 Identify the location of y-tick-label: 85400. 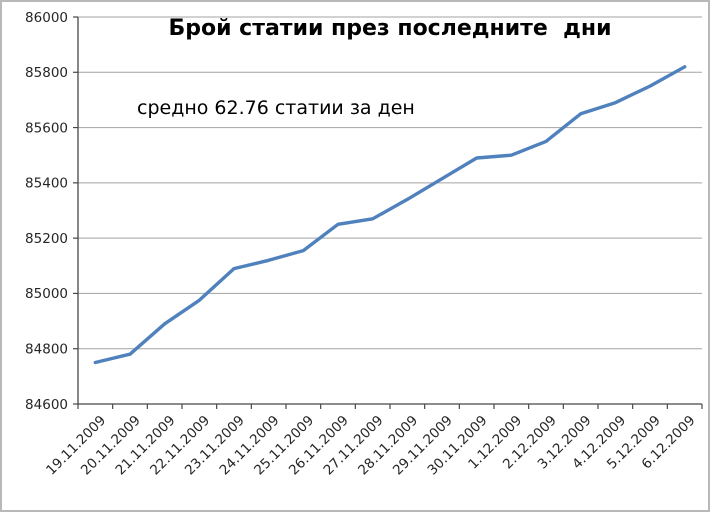
(46, 184).